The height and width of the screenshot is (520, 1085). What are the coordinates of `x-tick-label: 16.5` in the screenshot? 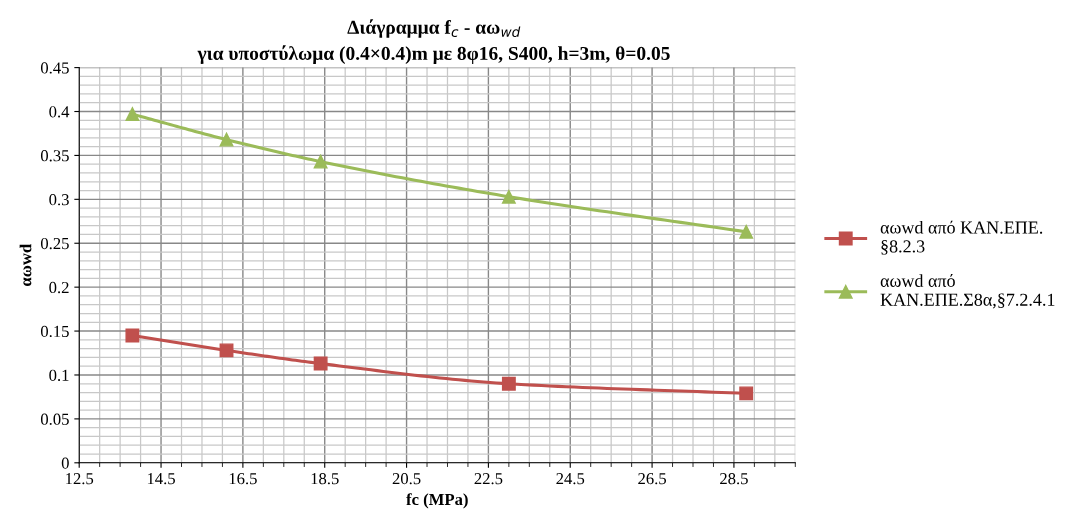 It's located at (243, 479).